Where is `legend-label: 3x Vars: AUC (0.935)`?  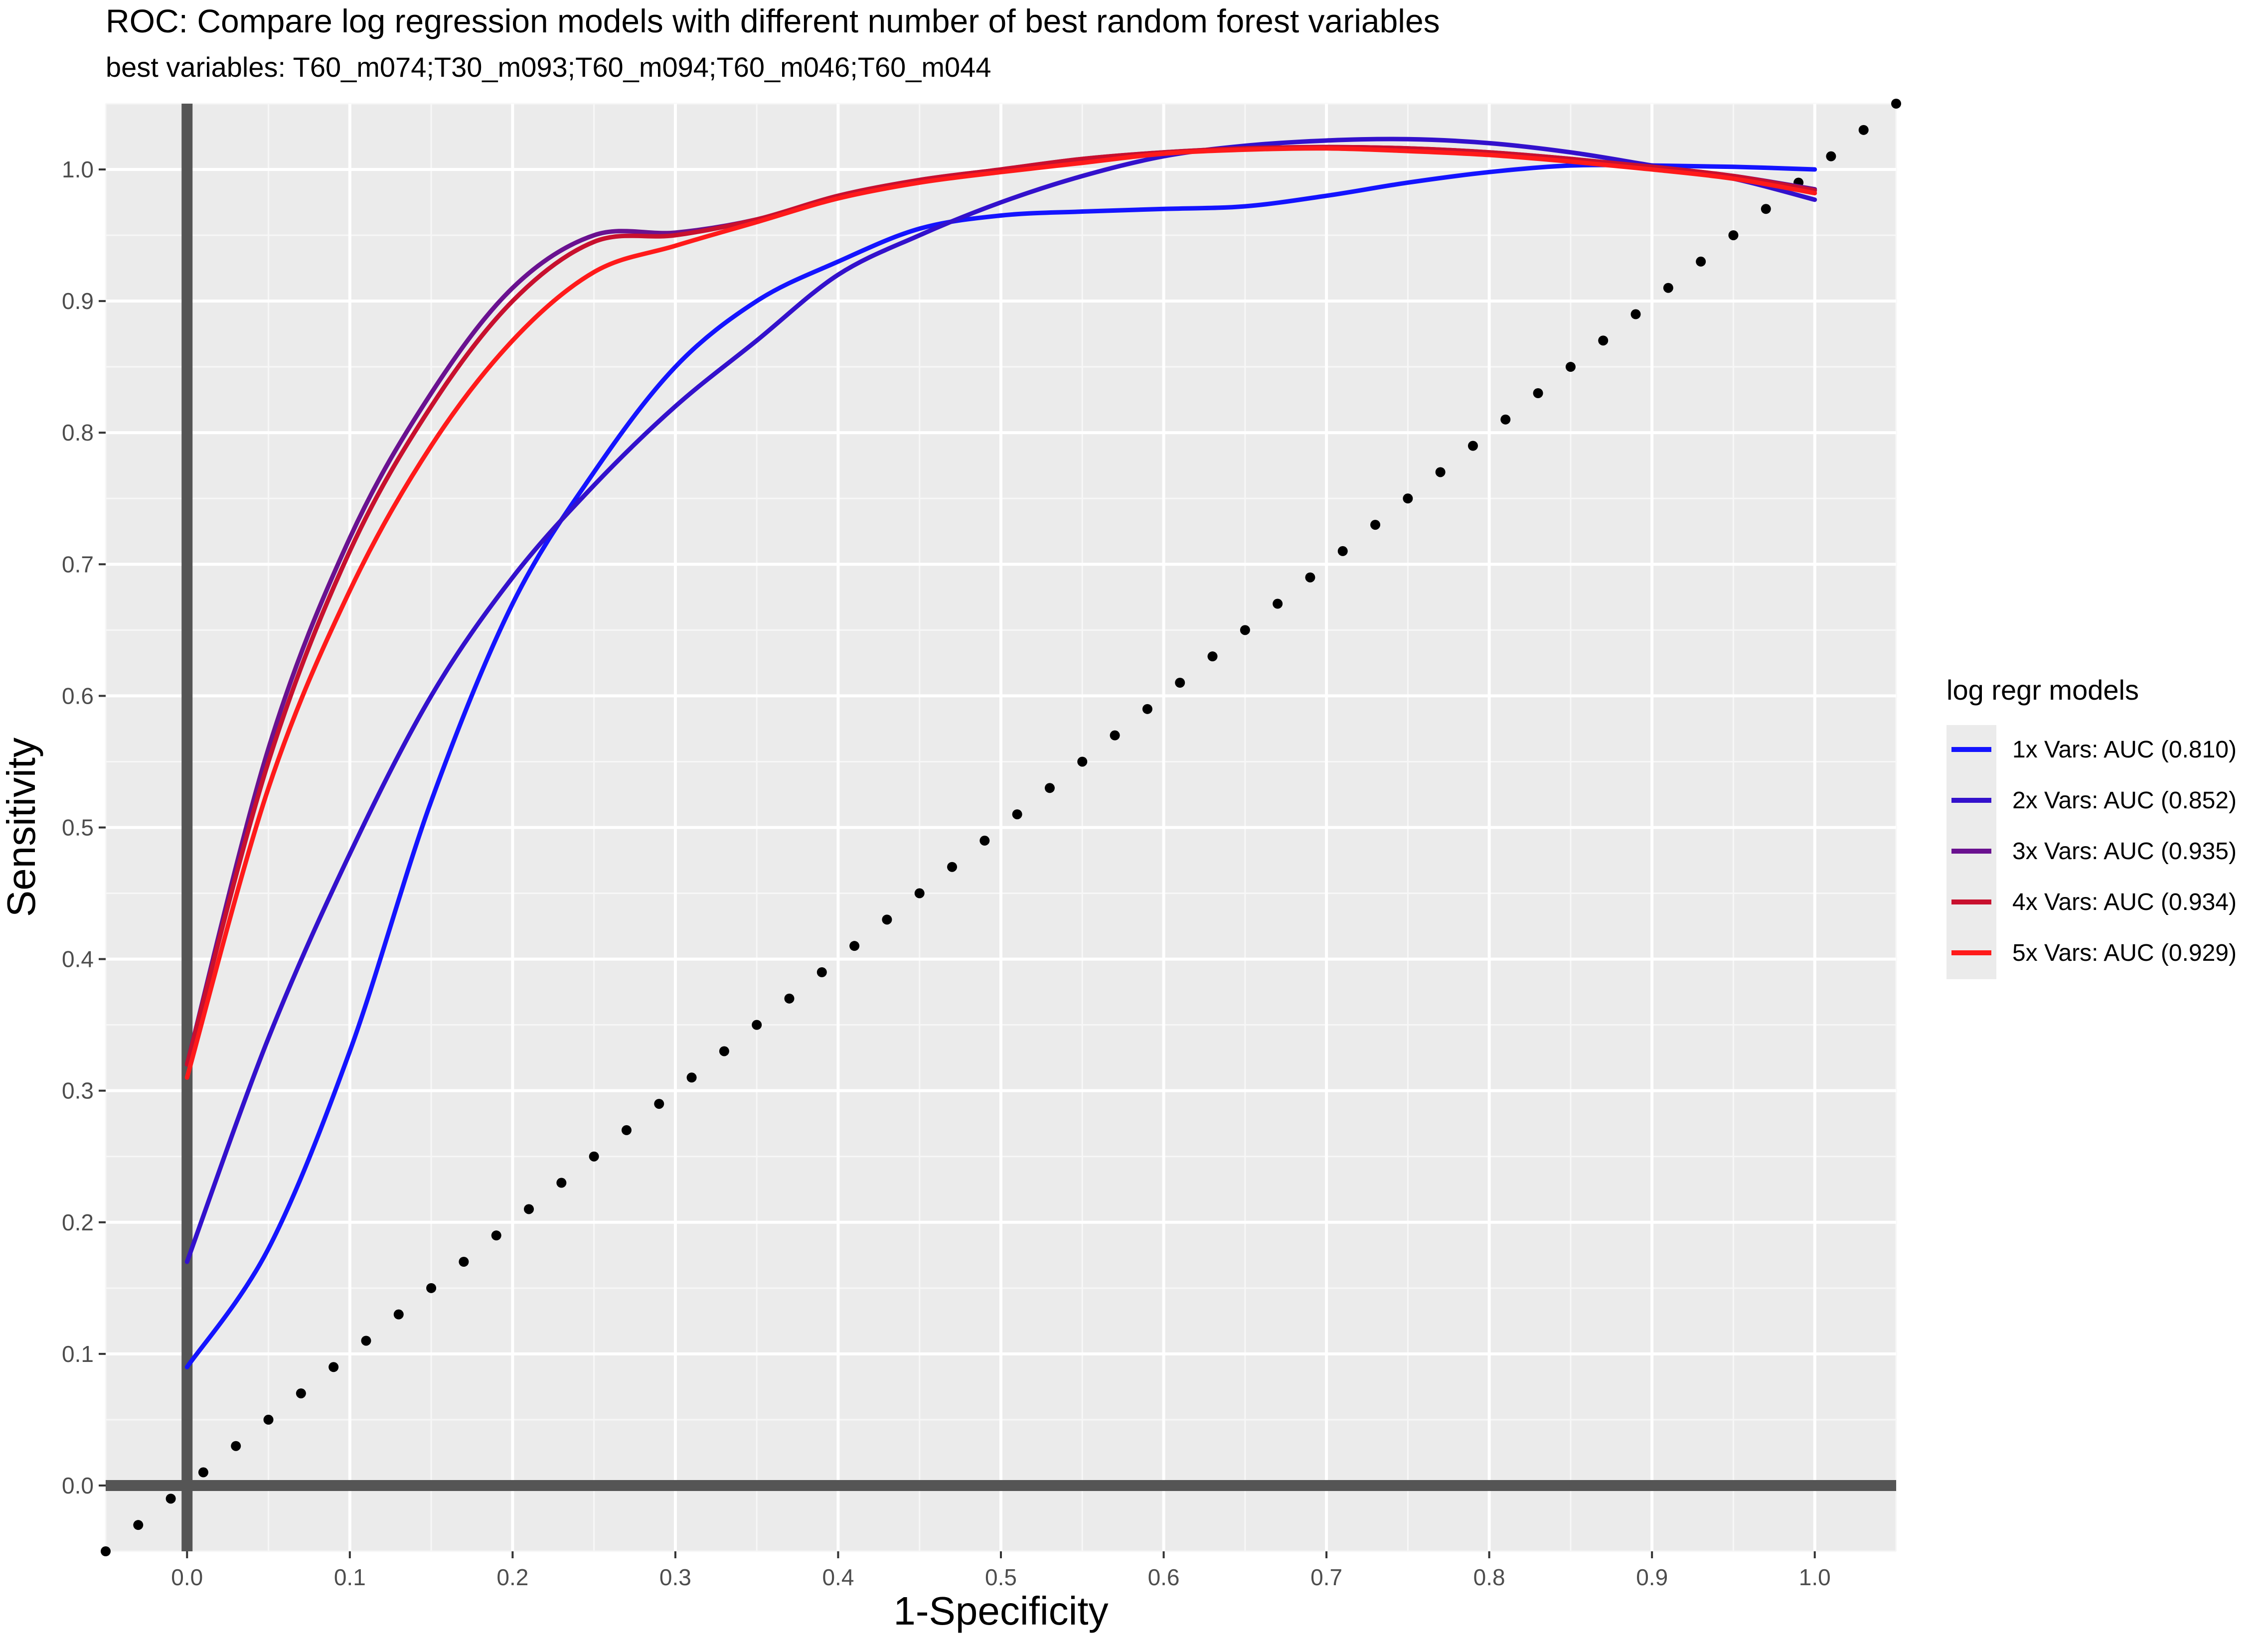
legend-label: 3x Vars: AUC (0.935) is located at coordinates (2124, 852).